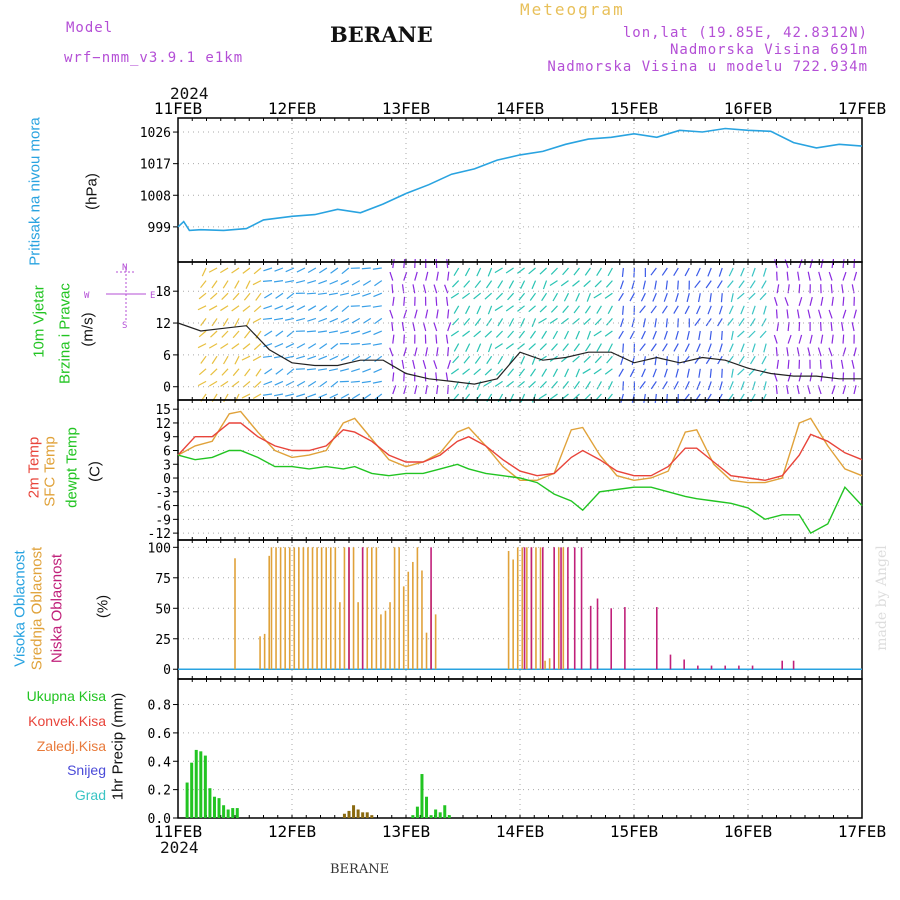  I want to click on y-tick-label: 25, so click(163, 640).